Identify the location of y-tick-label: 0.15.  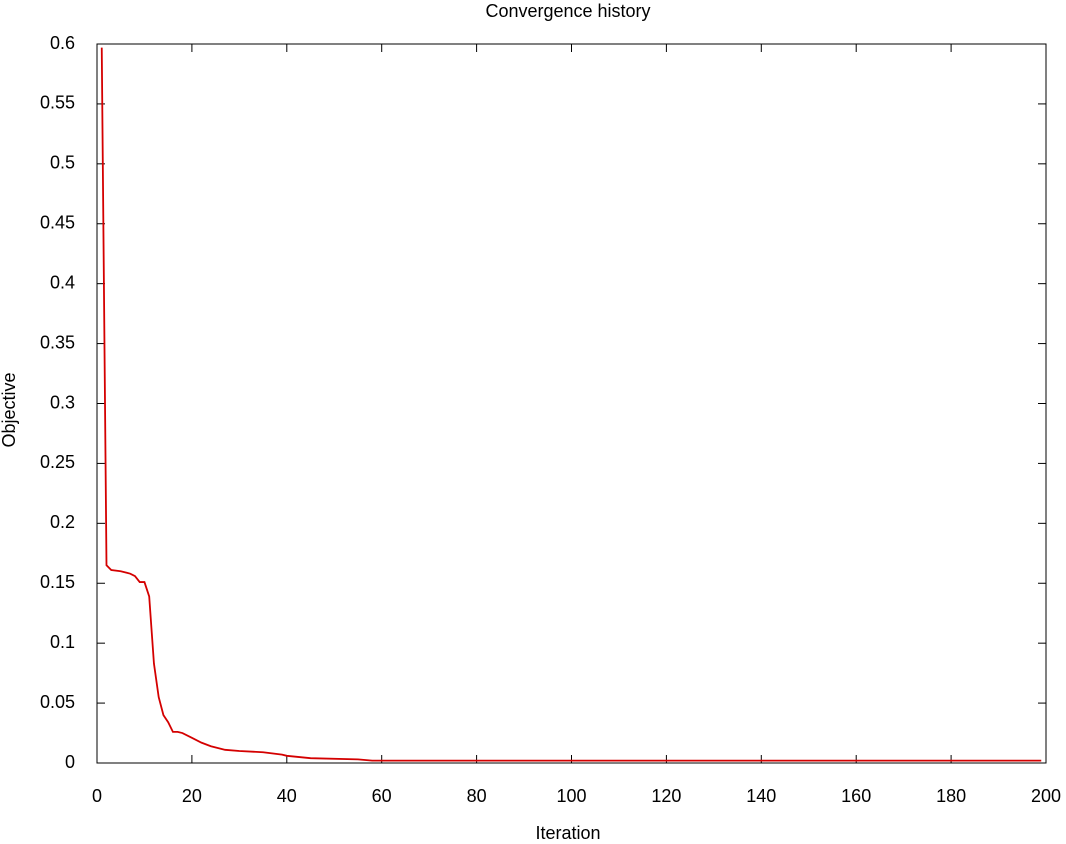
(57, 582).